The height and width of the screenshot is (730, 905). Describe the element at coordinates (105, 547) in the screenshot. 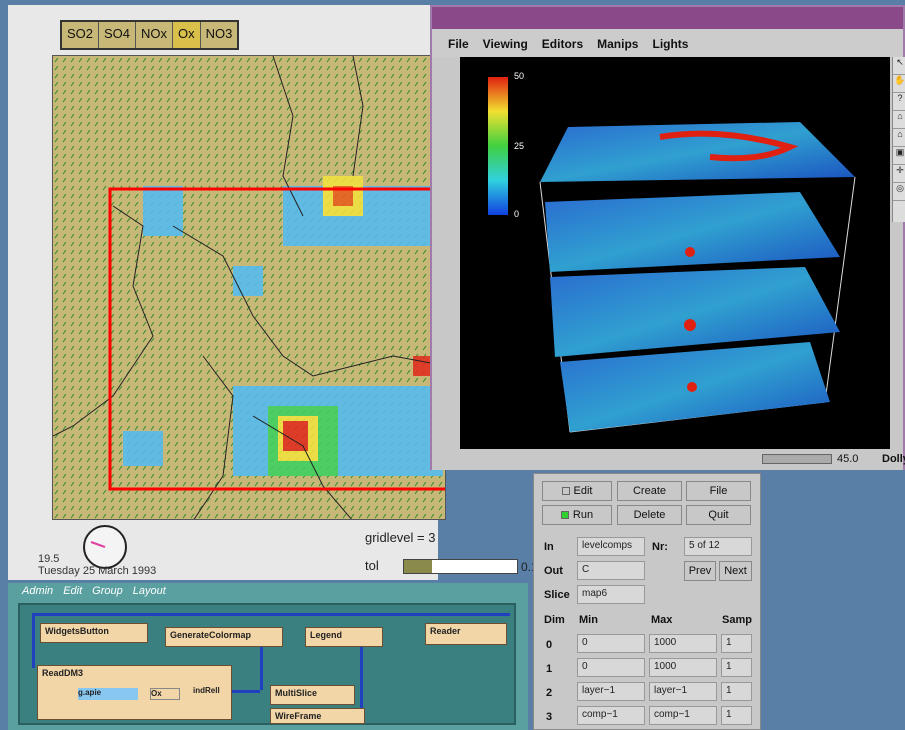

I see `time-clock-icon` at that location.